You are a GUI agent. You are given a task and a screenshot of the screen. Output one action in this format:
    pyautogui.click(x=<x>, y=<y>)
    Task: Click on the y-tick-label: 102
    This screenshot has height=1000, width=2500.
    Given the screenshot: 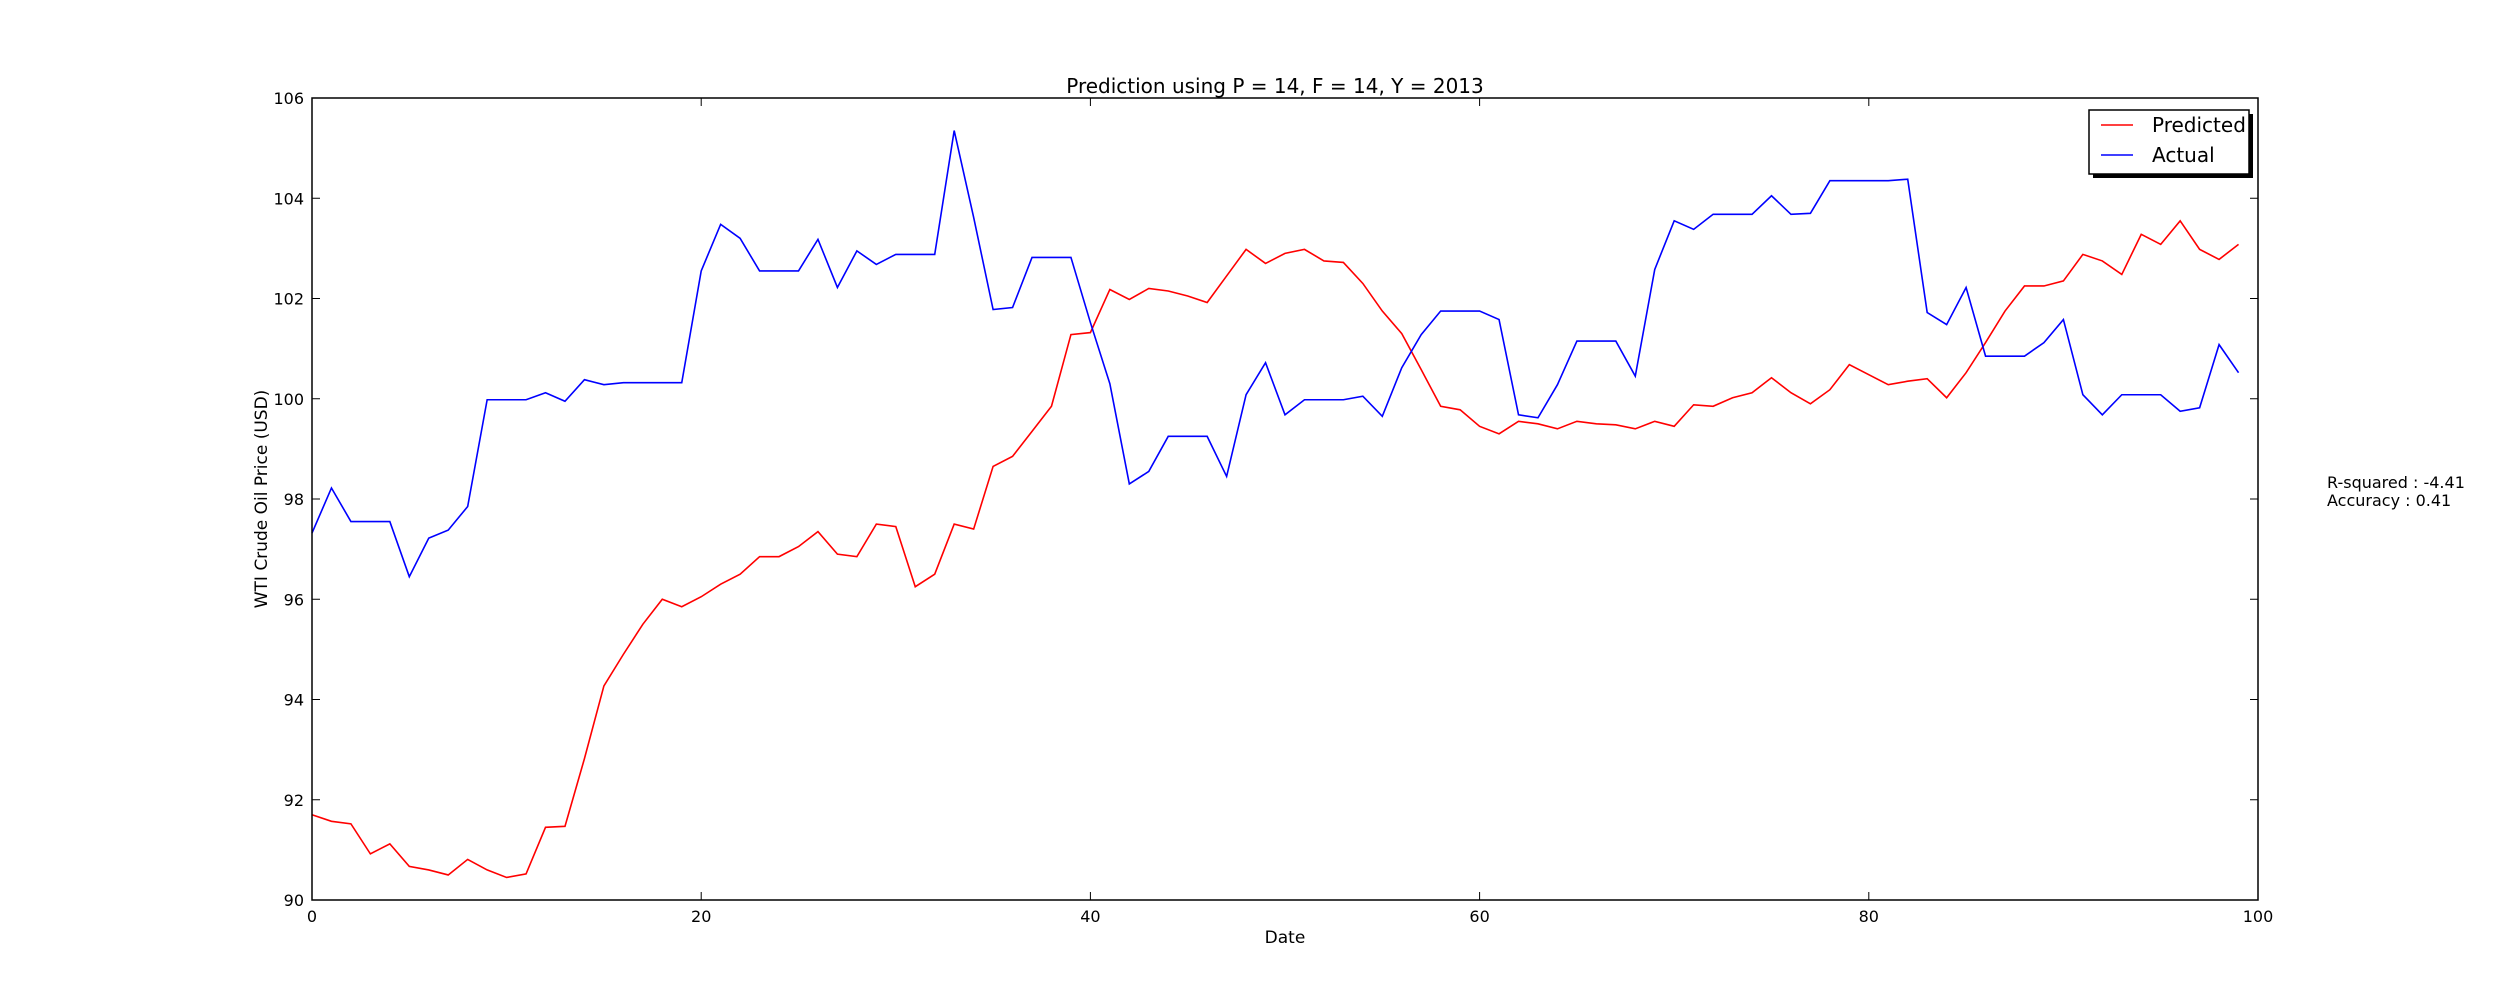 What is the action you would take?
    pyautogui.click(x=288, y=299)
    